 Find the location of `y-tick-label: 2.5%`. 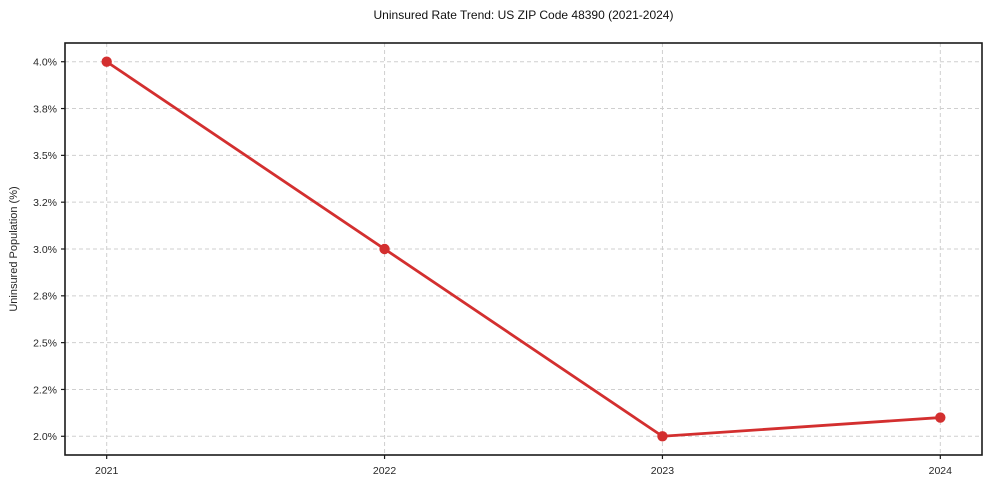

y-tick-label: 2.5% is located at coordinates (45, 343).